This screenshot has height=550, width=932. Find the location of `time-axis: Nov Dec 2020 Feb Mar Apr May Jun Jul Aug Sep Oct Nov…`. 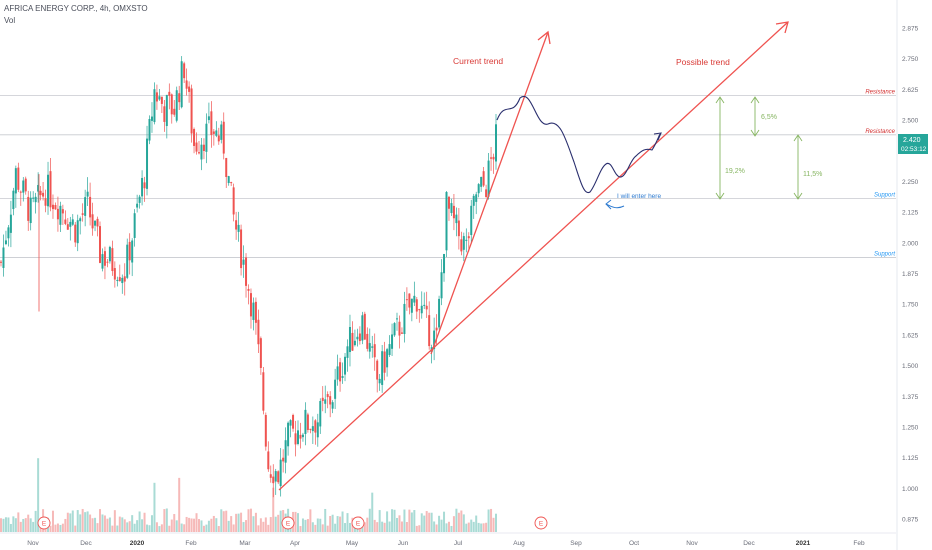

time-axis: Nov Dec 2020 Feb Mar Apr May Jun Jul Aug Sep Oct Nov… is located at coordinates (448, 539).